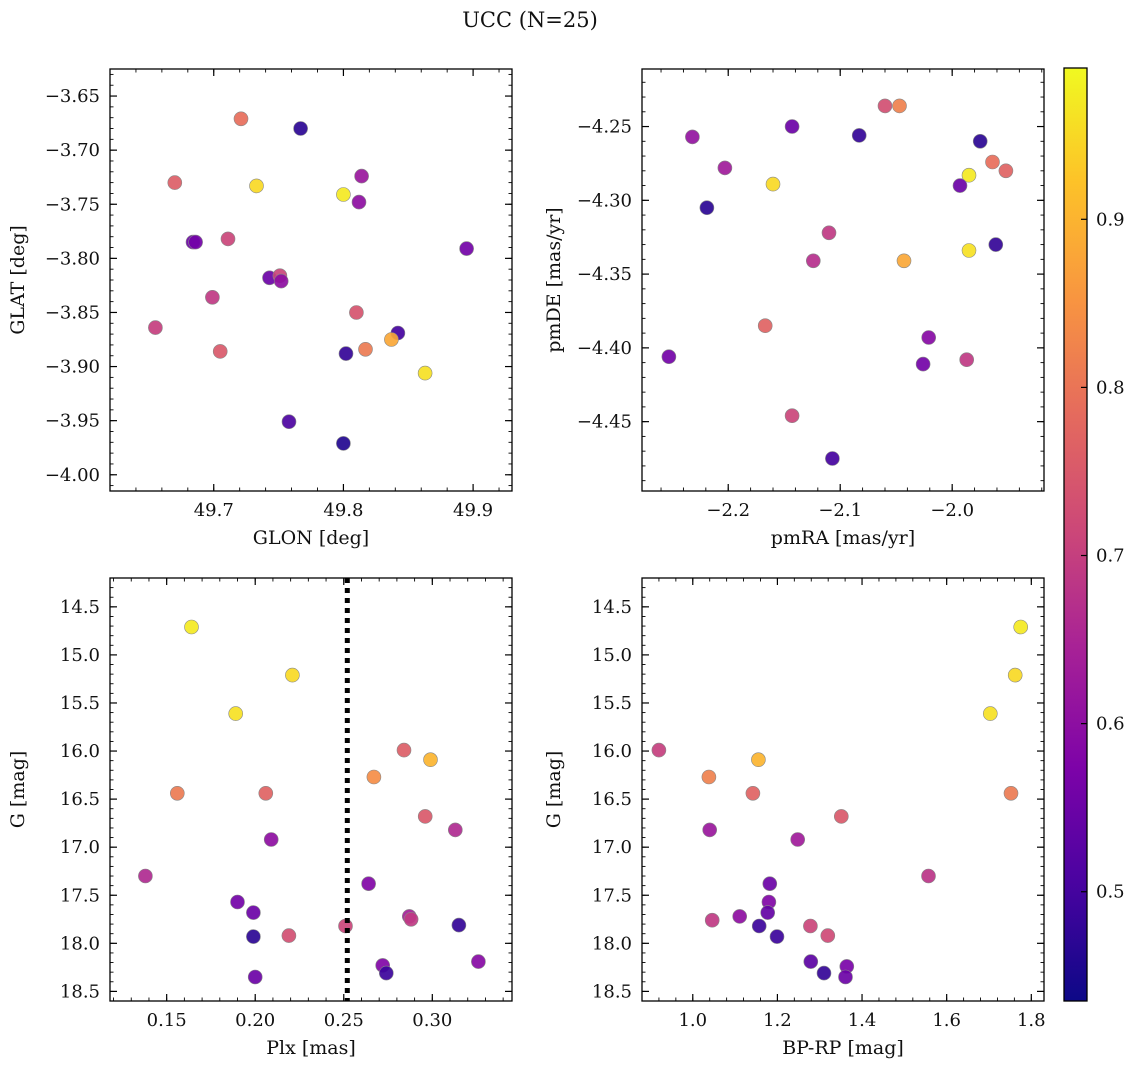 This screenshot has height=1068, width=1136. What do you see at coordinates (1110, 387) in the screenshot?
I see `colorbar-tick-label: 0.8` at bounding box center [1110, 387].